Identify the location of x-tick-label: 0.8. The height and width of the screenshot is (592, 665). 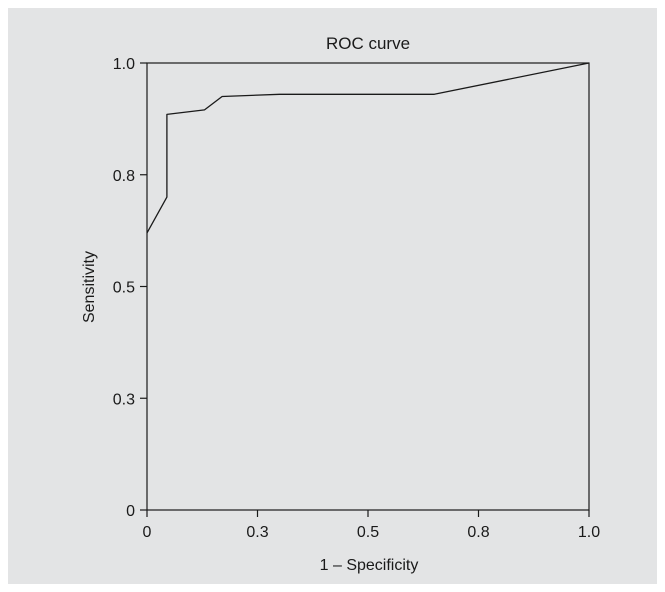
(478, 532).